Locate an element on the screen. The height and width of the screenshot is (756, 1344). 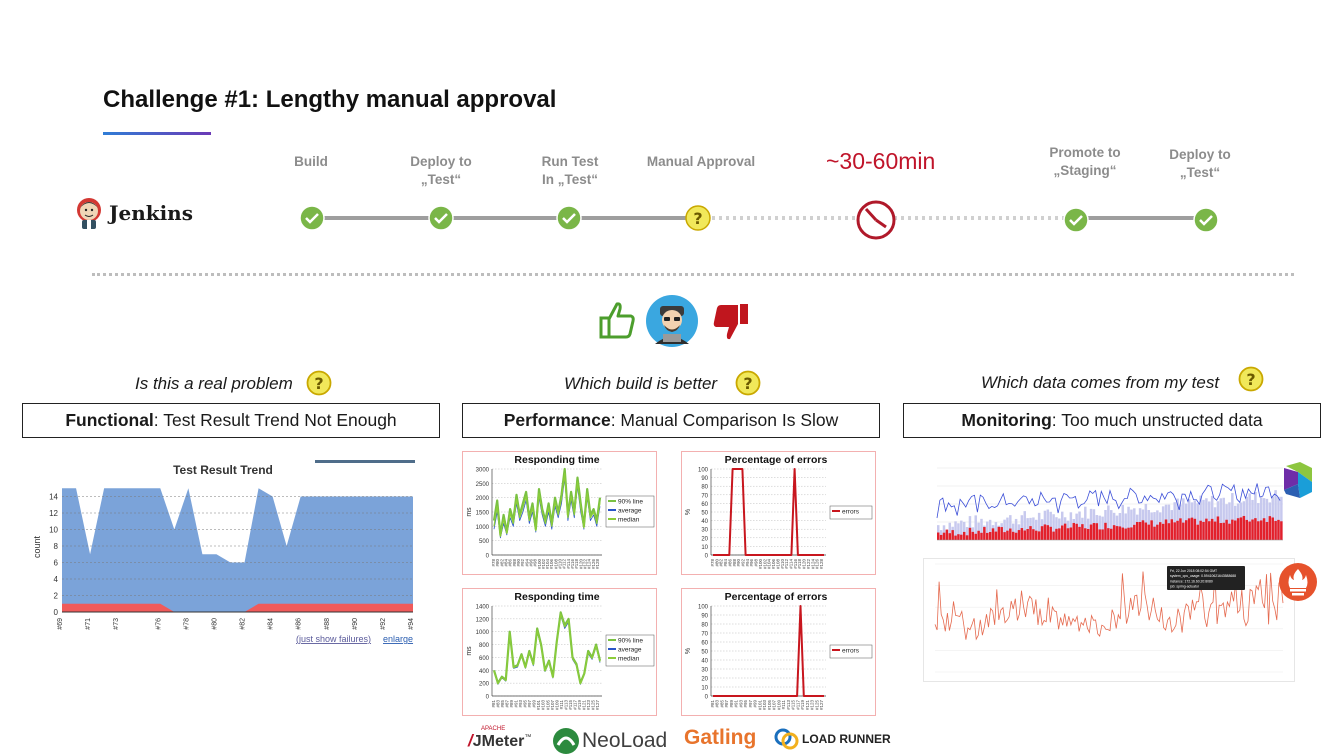
x-tick-label: #71 is located at coordinates (88, 624).